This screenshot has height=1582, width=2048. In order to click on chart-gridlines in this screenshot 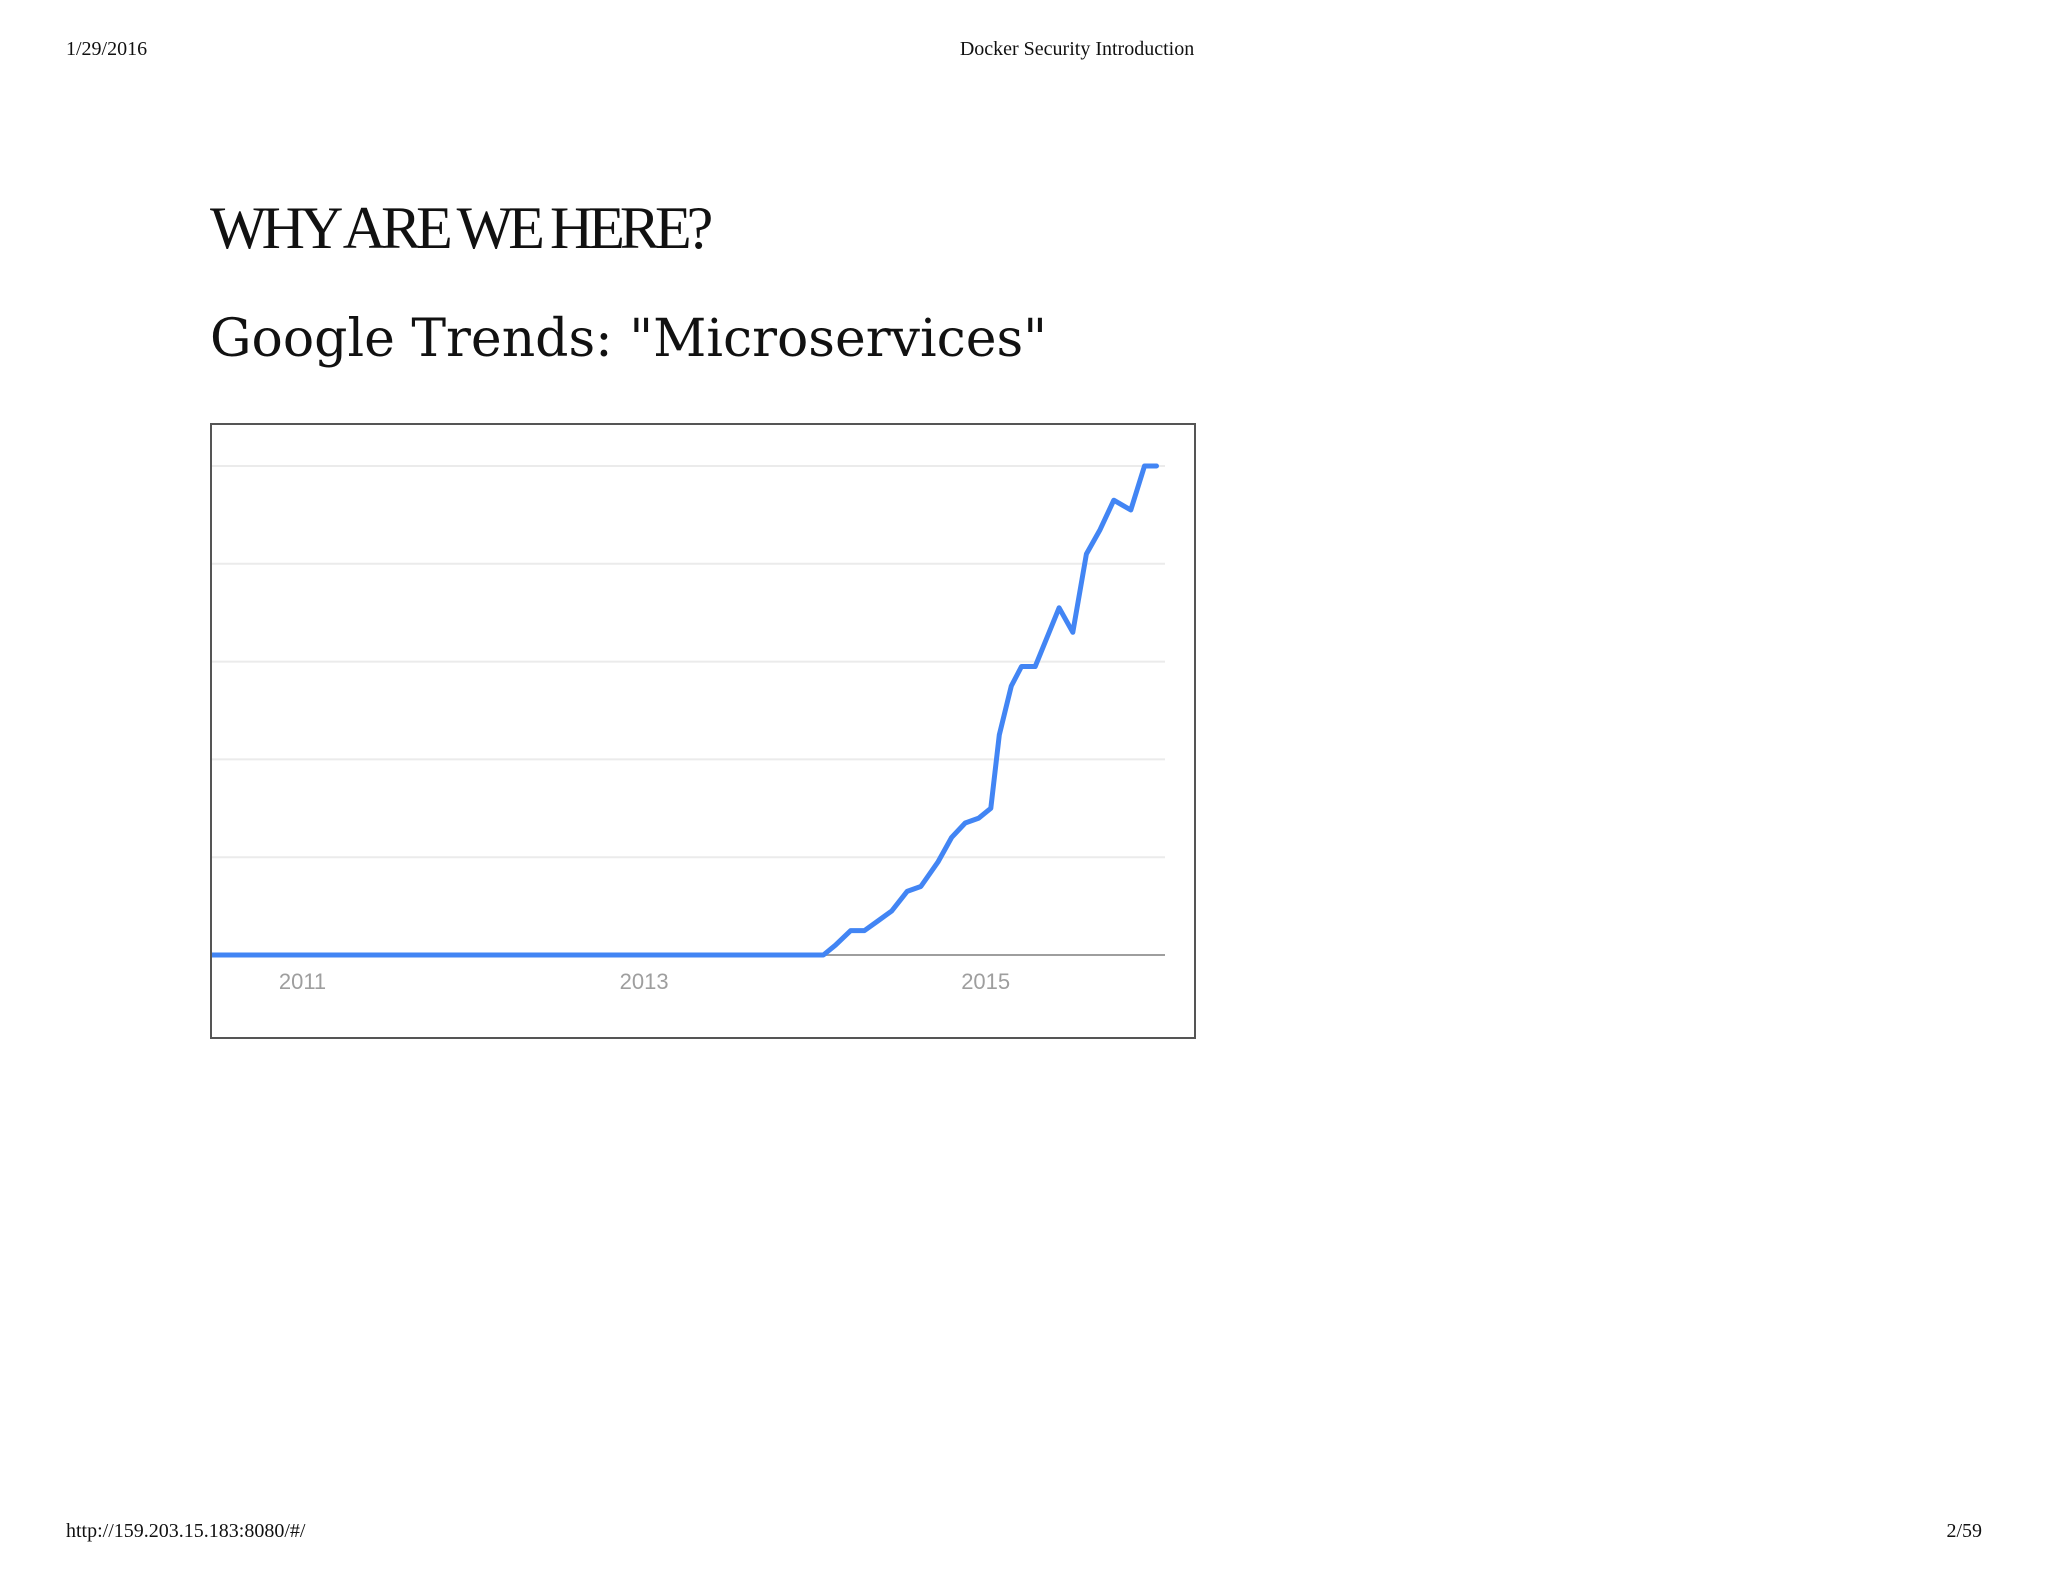, I will do `click(688, 662)`.